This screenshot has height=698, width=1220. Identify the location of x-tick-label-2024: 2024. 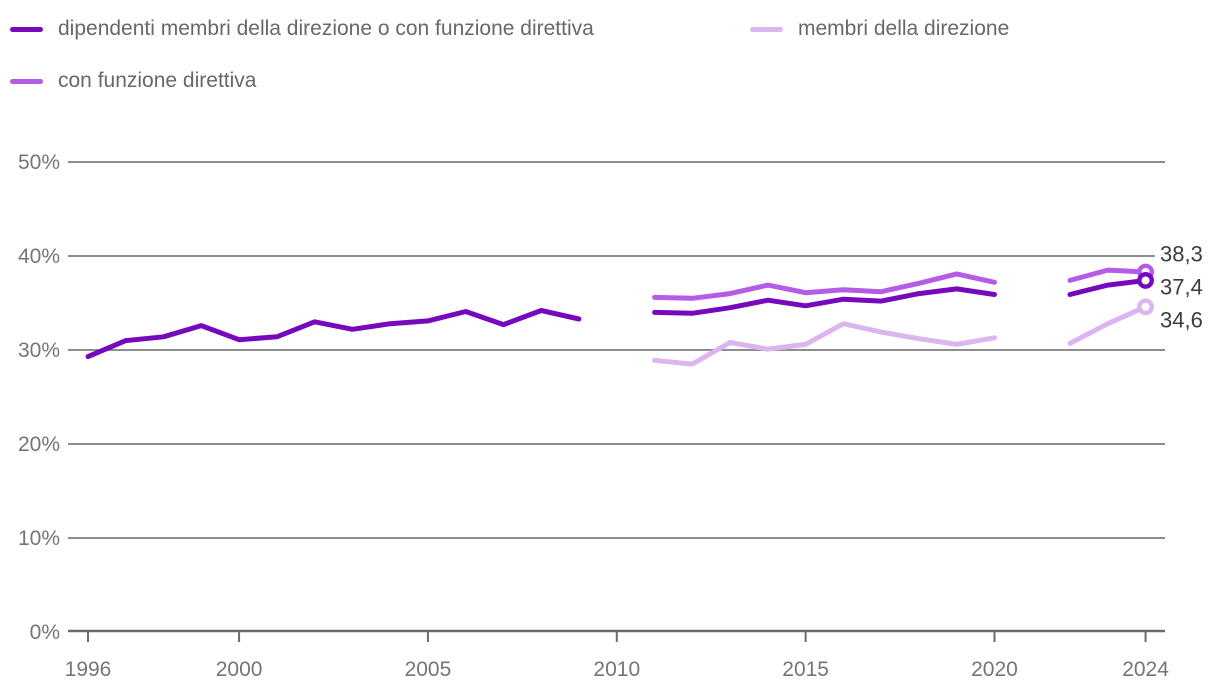
(1145, 669).